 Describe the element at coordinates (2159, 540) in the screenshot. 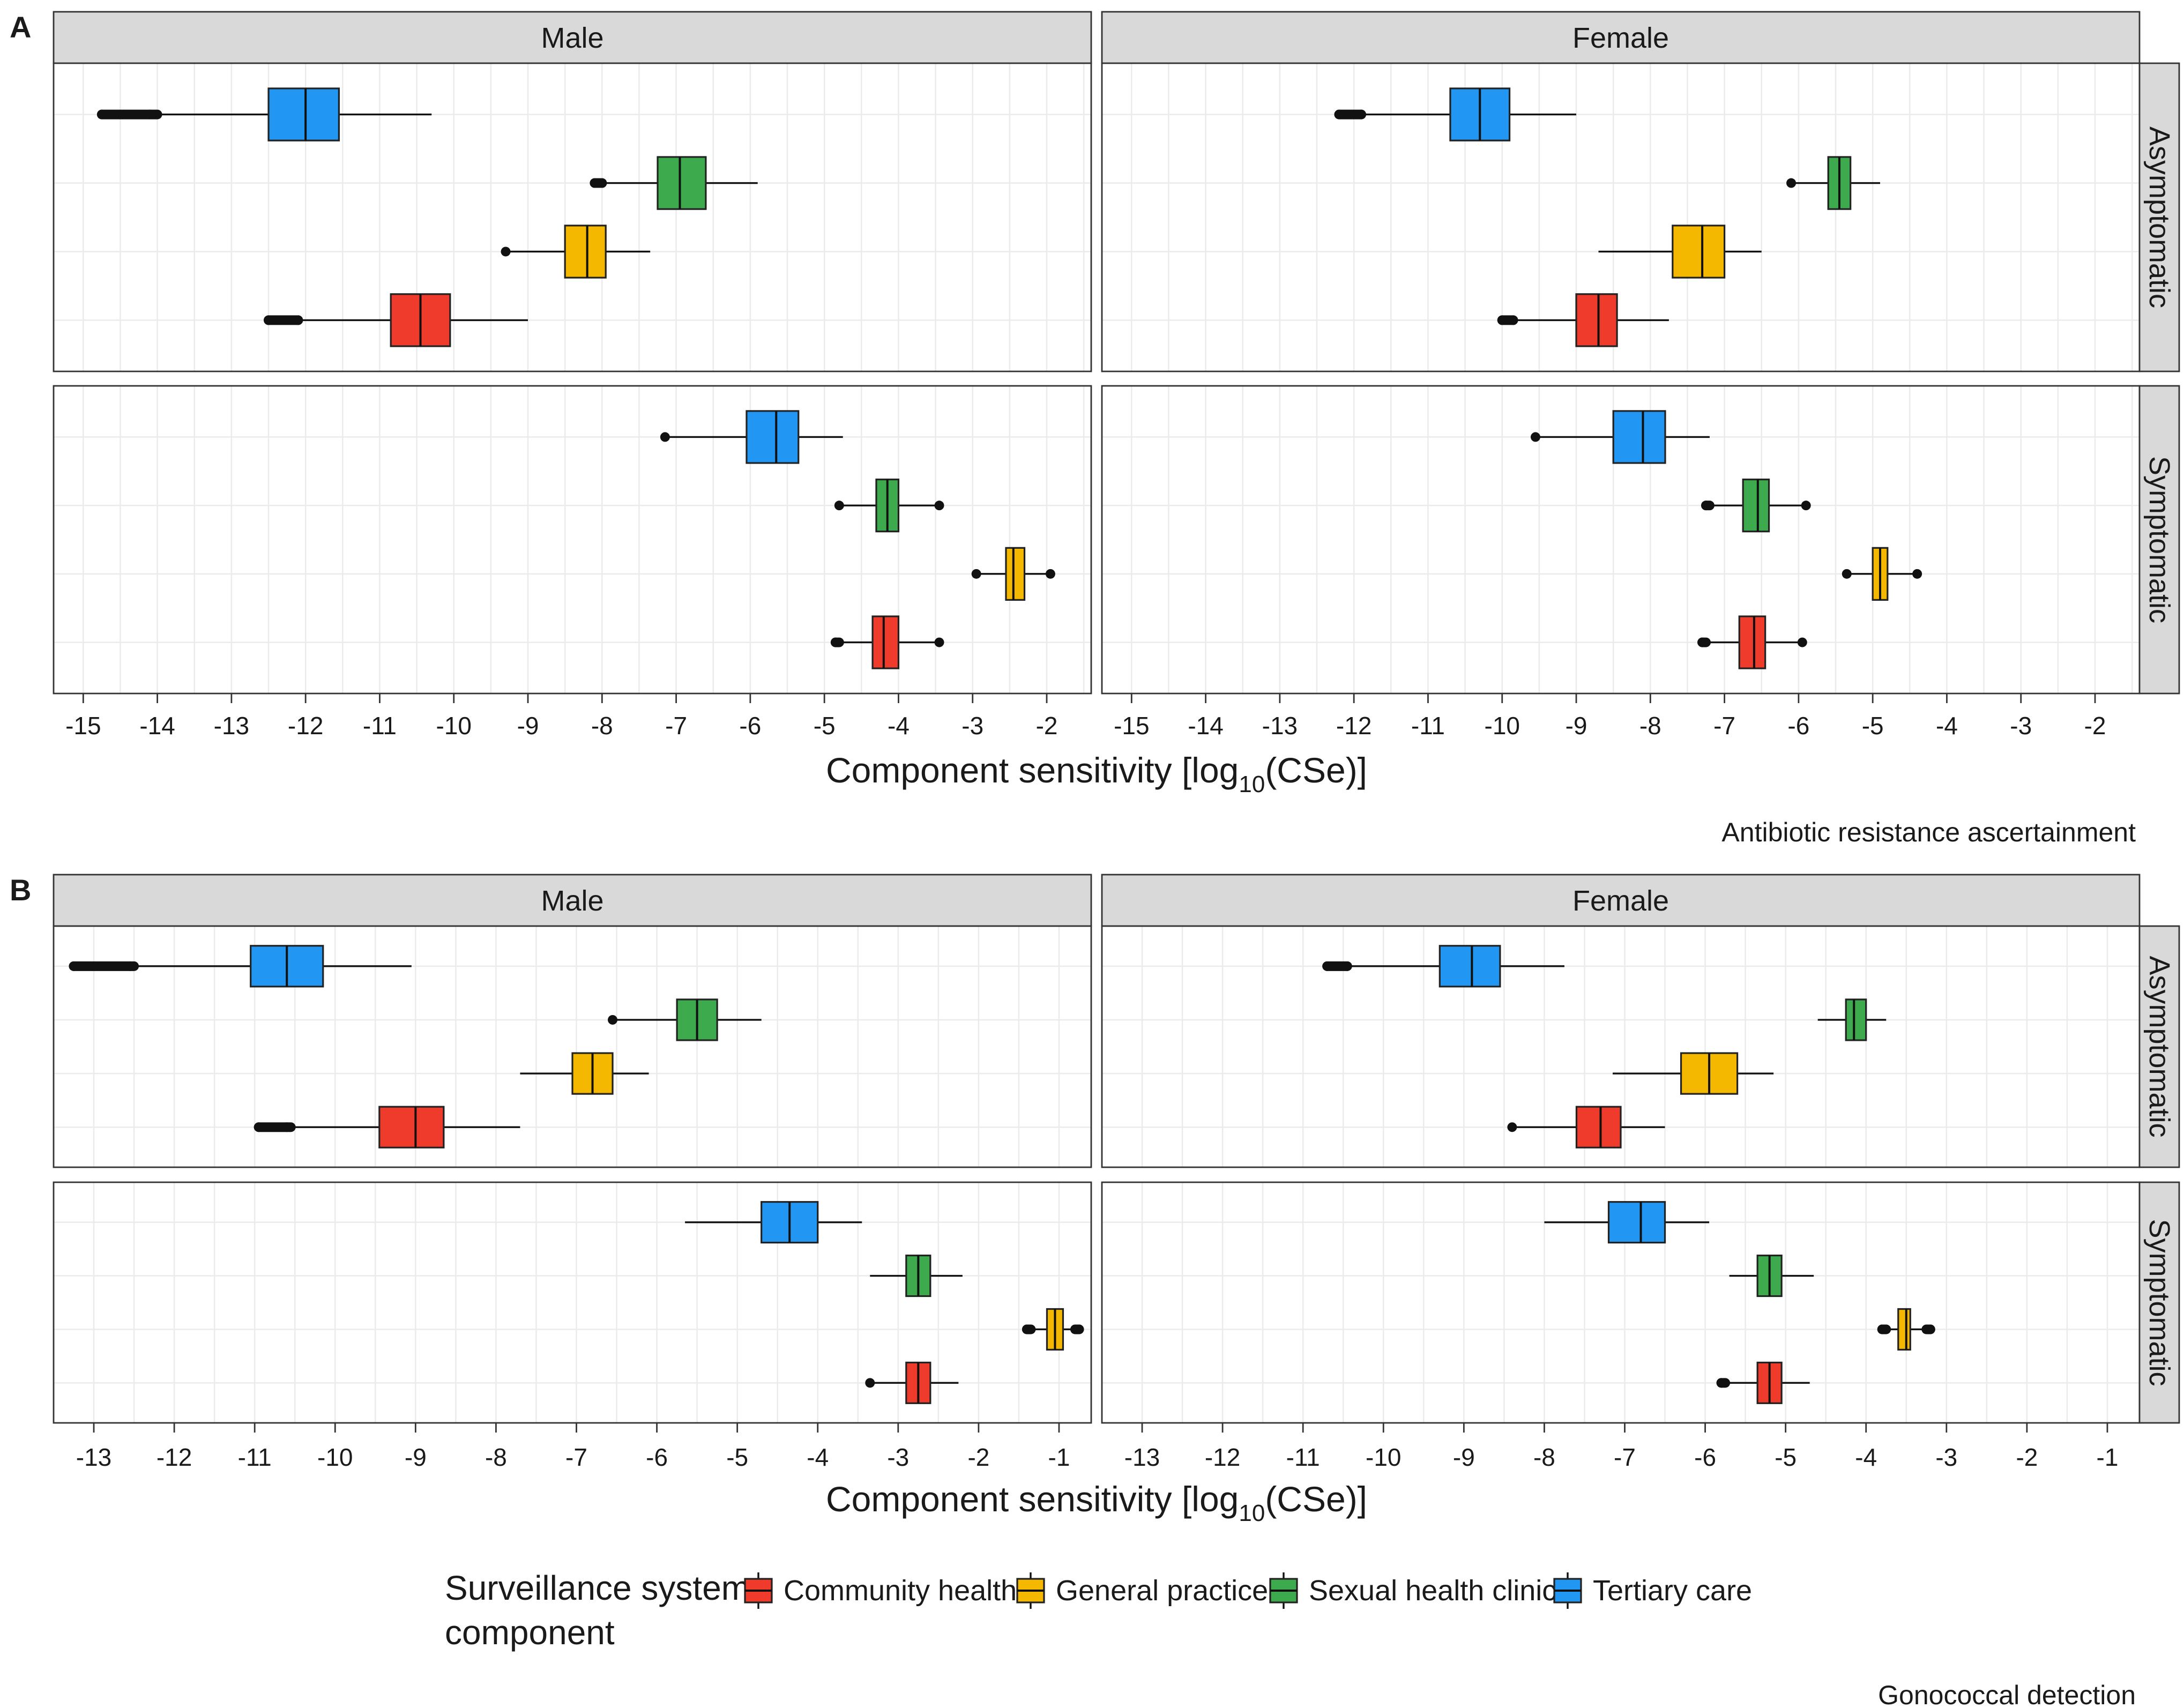

I see `strip-symptomatic` at that location.